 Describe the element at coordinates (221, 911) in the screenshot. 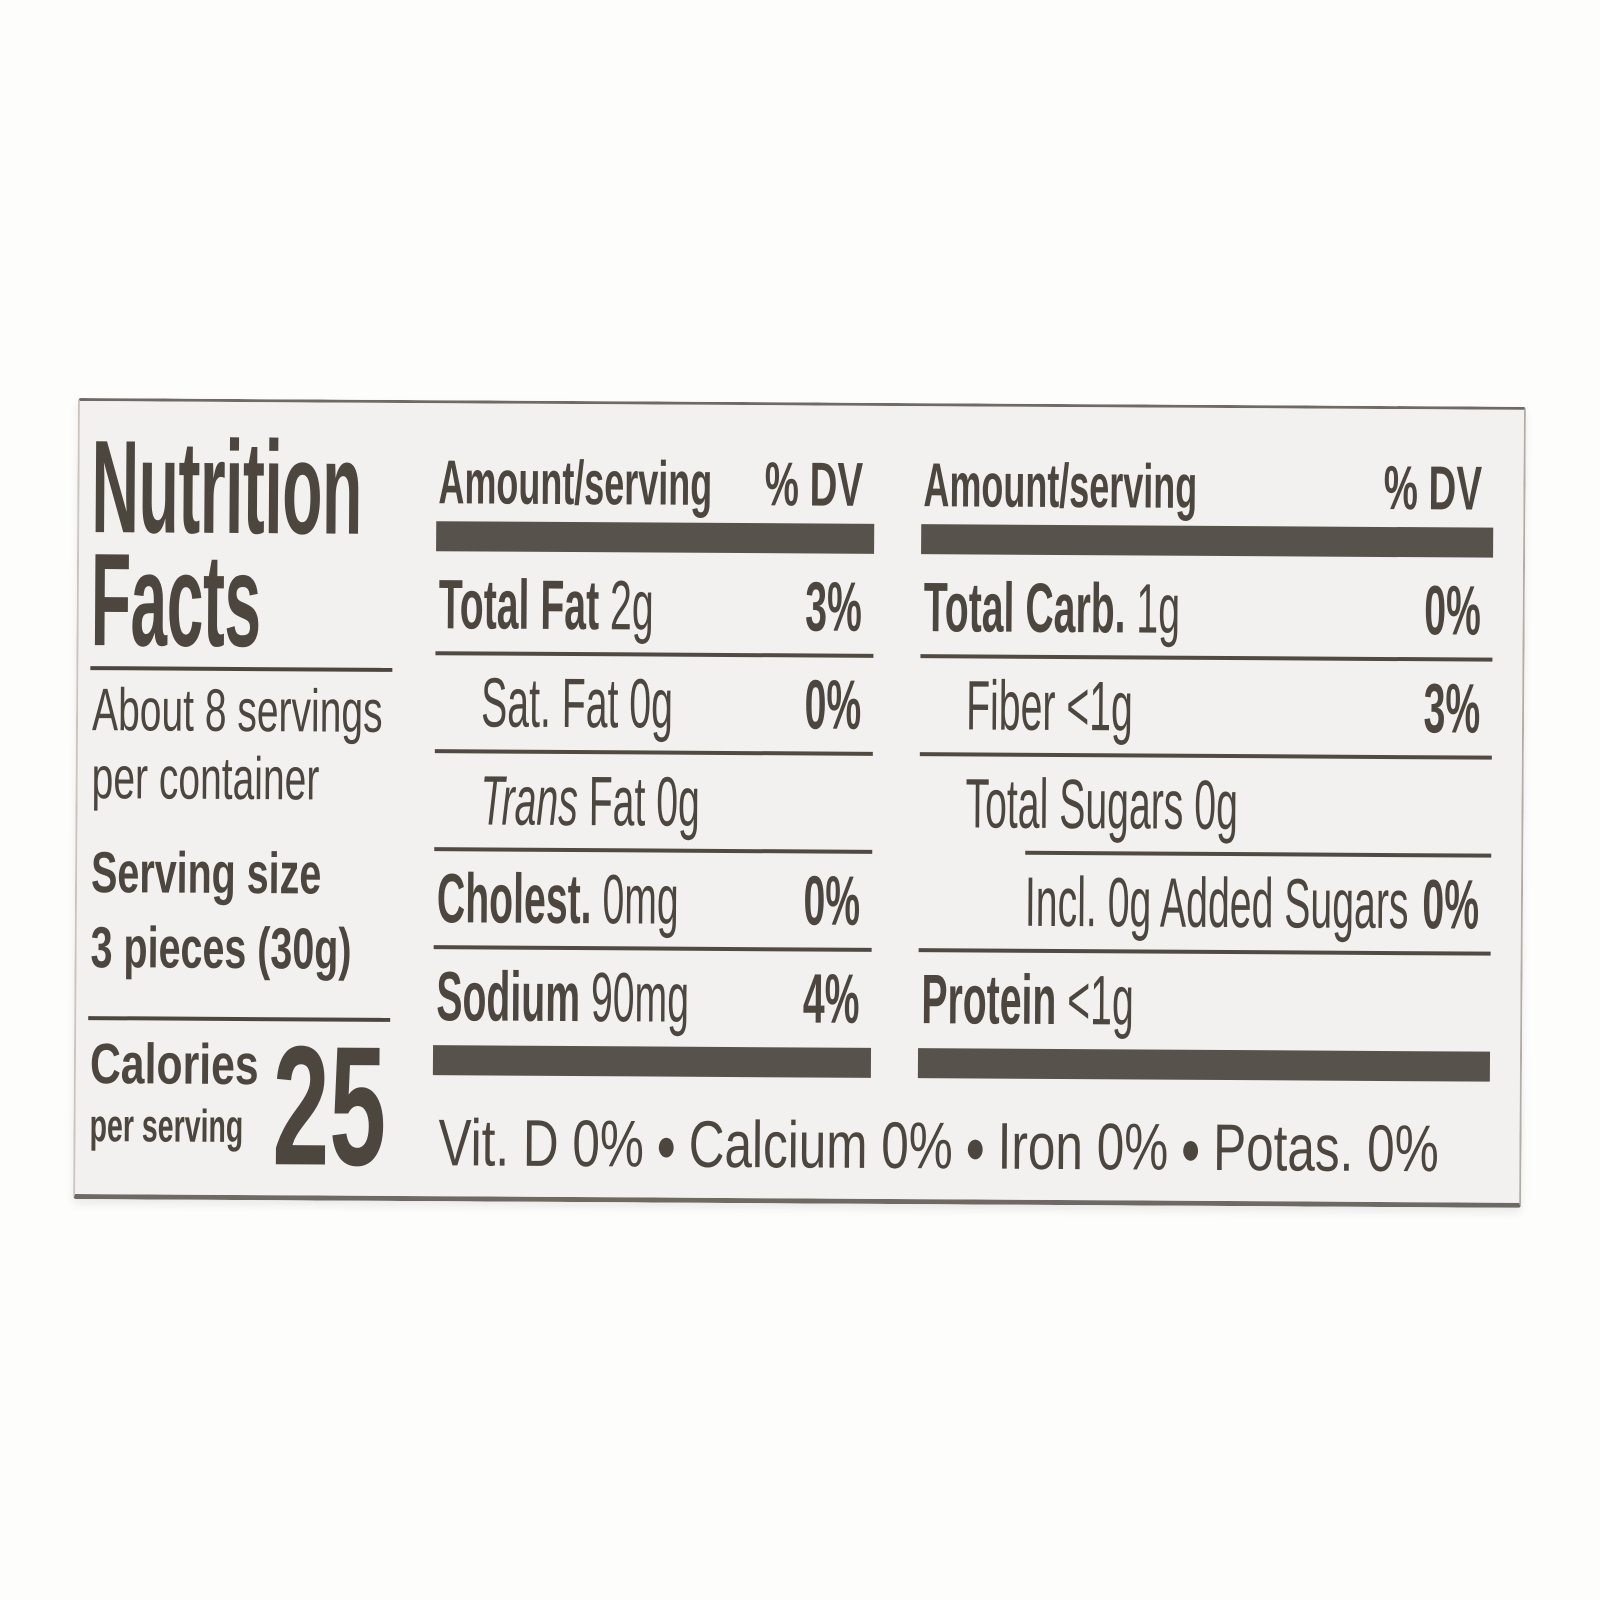

I see `serving-size-block: Serving size 3 pieces (30g)` at that location.